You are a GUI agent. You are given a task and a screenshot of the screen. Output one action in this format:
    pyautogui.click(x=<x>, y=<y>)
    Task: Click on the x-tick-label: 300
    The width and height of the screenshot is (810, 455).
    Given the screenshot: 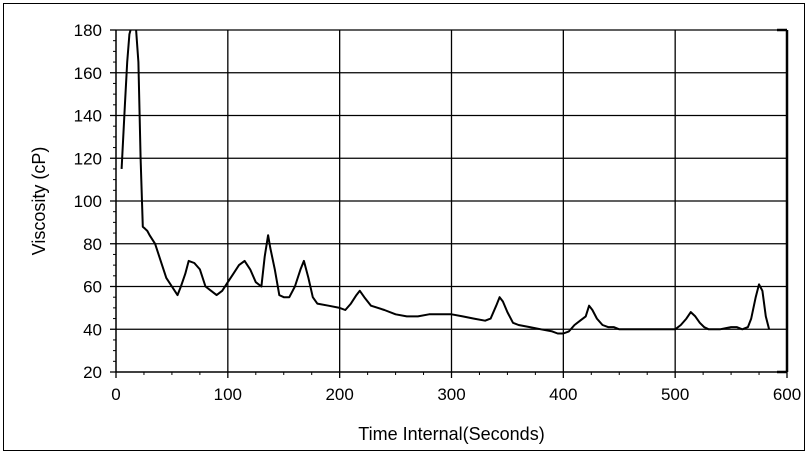 What is the action you would take?
    pyautogui.click(x=451, y=394)
    